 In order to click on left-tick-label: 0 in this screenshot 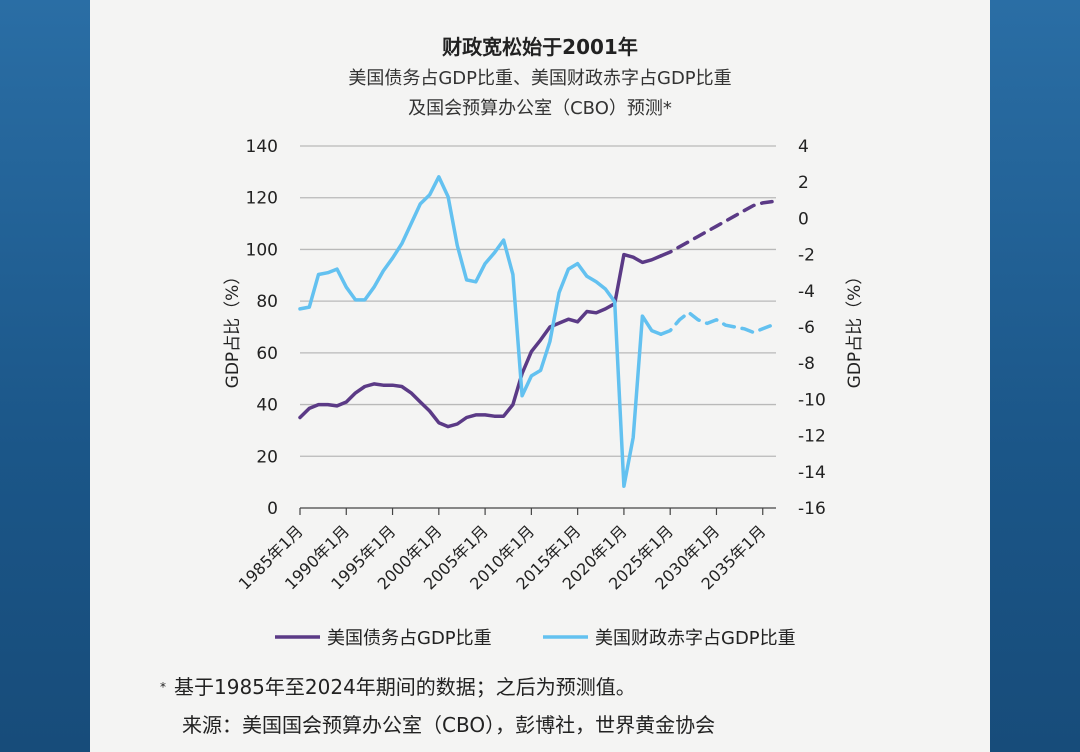, I will do `click(272, 509)`.